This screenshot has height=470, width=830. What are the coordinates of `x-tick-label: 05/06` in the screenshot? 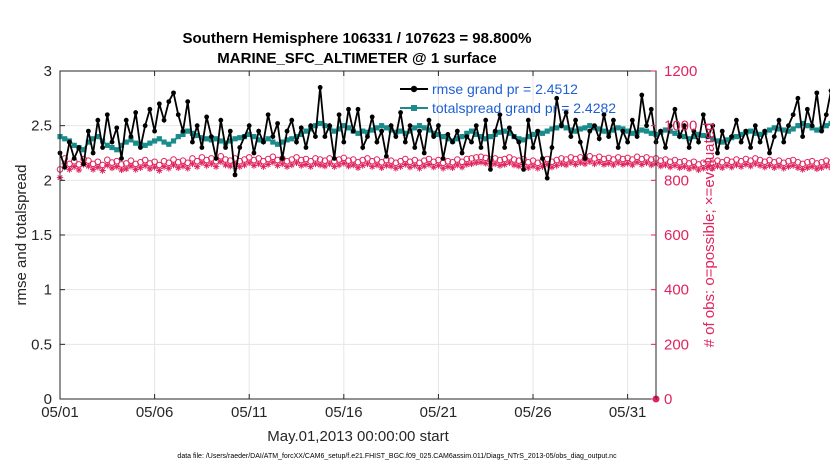 It's located at (155, 412).